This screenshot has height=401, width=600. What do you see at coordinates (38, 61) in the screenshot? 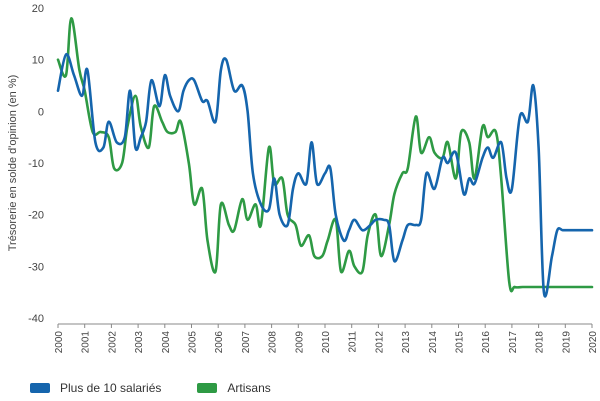
I see `y-tick-label: 10` at bounding box center [38, 61].